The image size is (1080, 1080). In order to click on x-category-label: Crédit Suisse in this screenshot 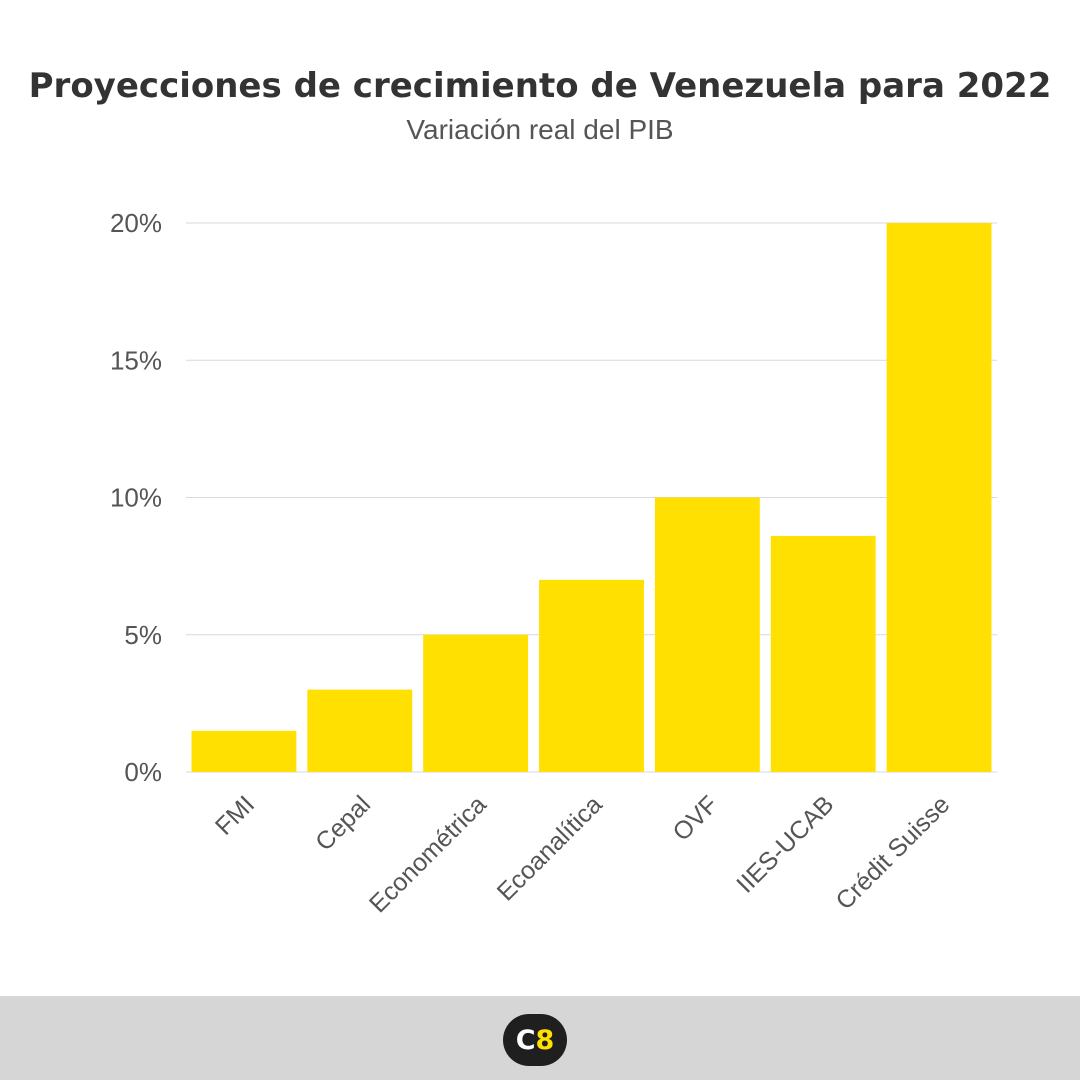, I will do `click(892, 852)`.